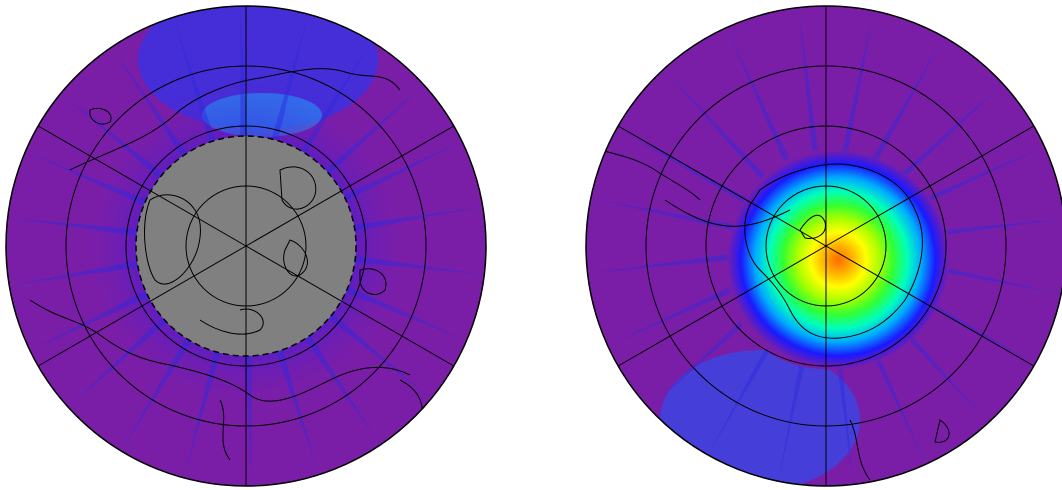  I want to click on south-blue-plume, so click(760, 418).